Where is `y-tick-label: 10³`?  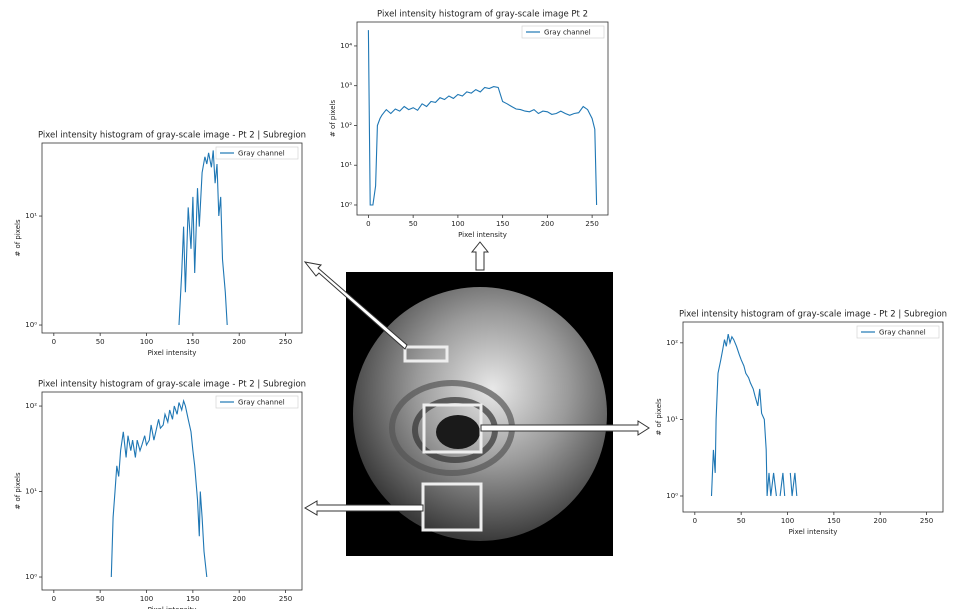
y-tick-label: 10³ is located at coordinates (346, 86).